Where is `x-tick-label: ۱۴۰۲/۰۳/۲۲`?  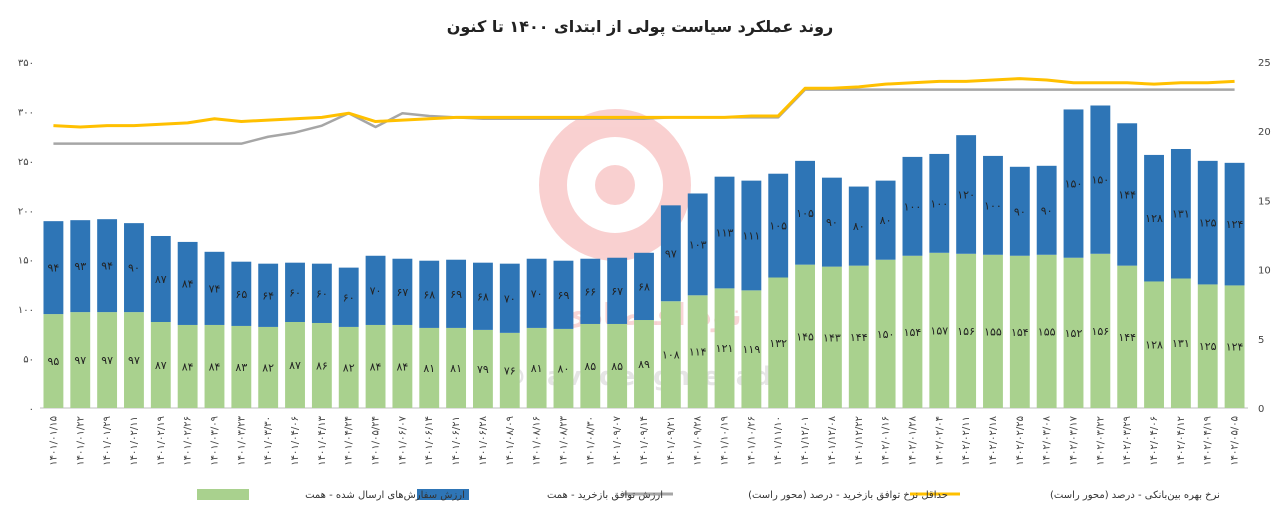
x-tick-label: ۱۴۰۲/۰۳/۲۲ is located at coordinates (1100, 441).